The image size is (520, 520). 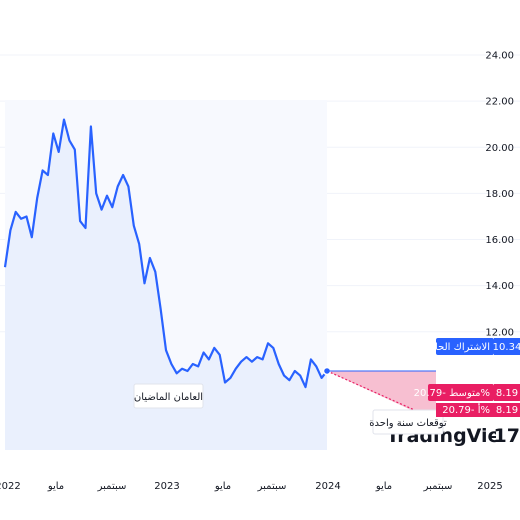 I want to click on forecast-avg-label: متوسط -20.79%, so click(x=452, y=393).